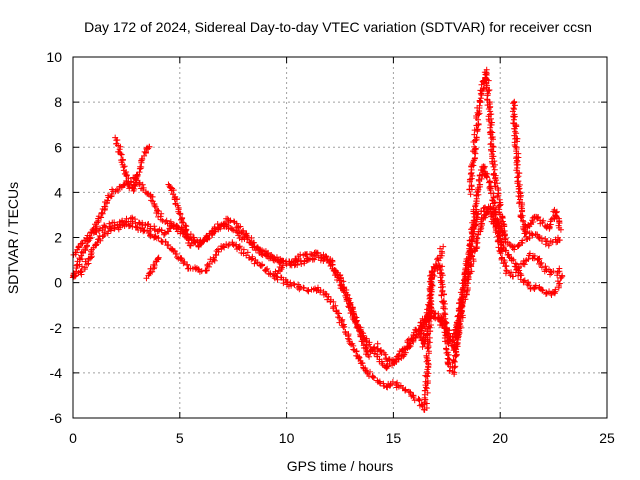  Describe the element at coordinates (58, 192) in the screenshot. I see `y-tick-label: 4` at that location.